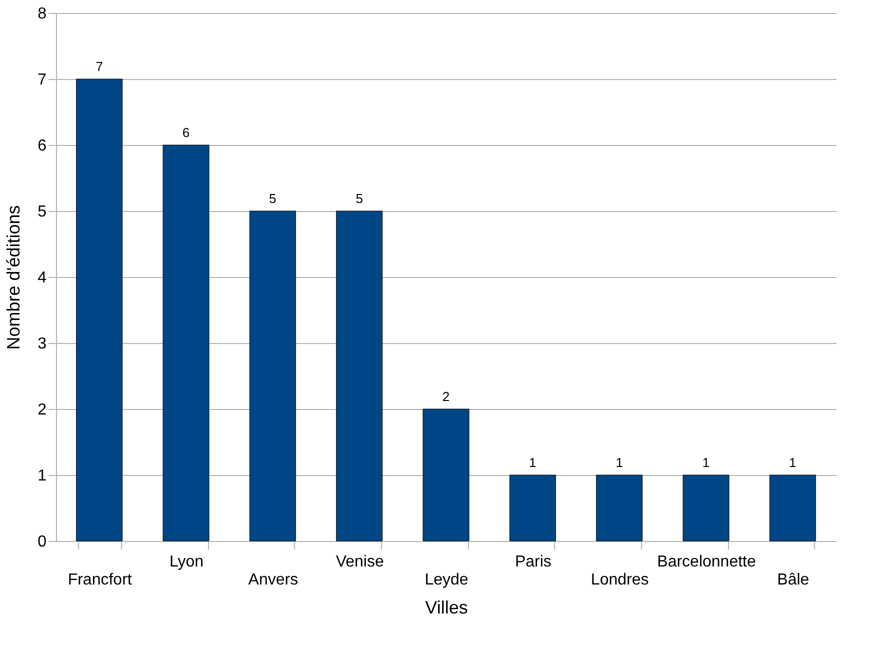 Image resolution: width=894 pixels, height=664 pixels. Describe the element at coordinates (706, 562) in the screenshot. I see `x-tick-label: Barcelonnette` at that location.